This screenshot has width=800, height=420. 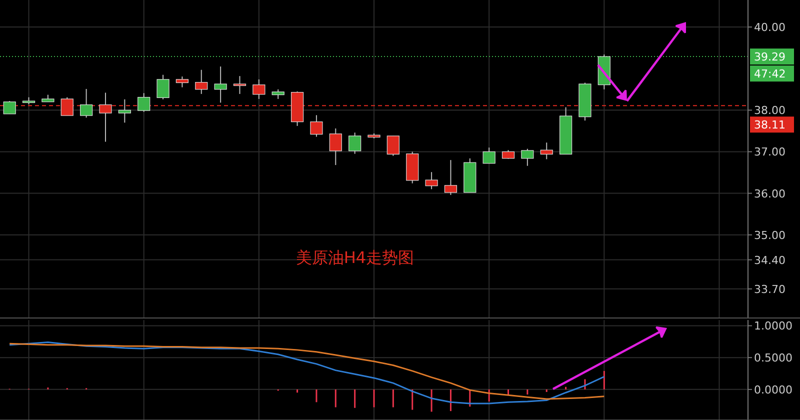 I want to click on y-tick-label: 1.0000, so click(x=773, y=326).